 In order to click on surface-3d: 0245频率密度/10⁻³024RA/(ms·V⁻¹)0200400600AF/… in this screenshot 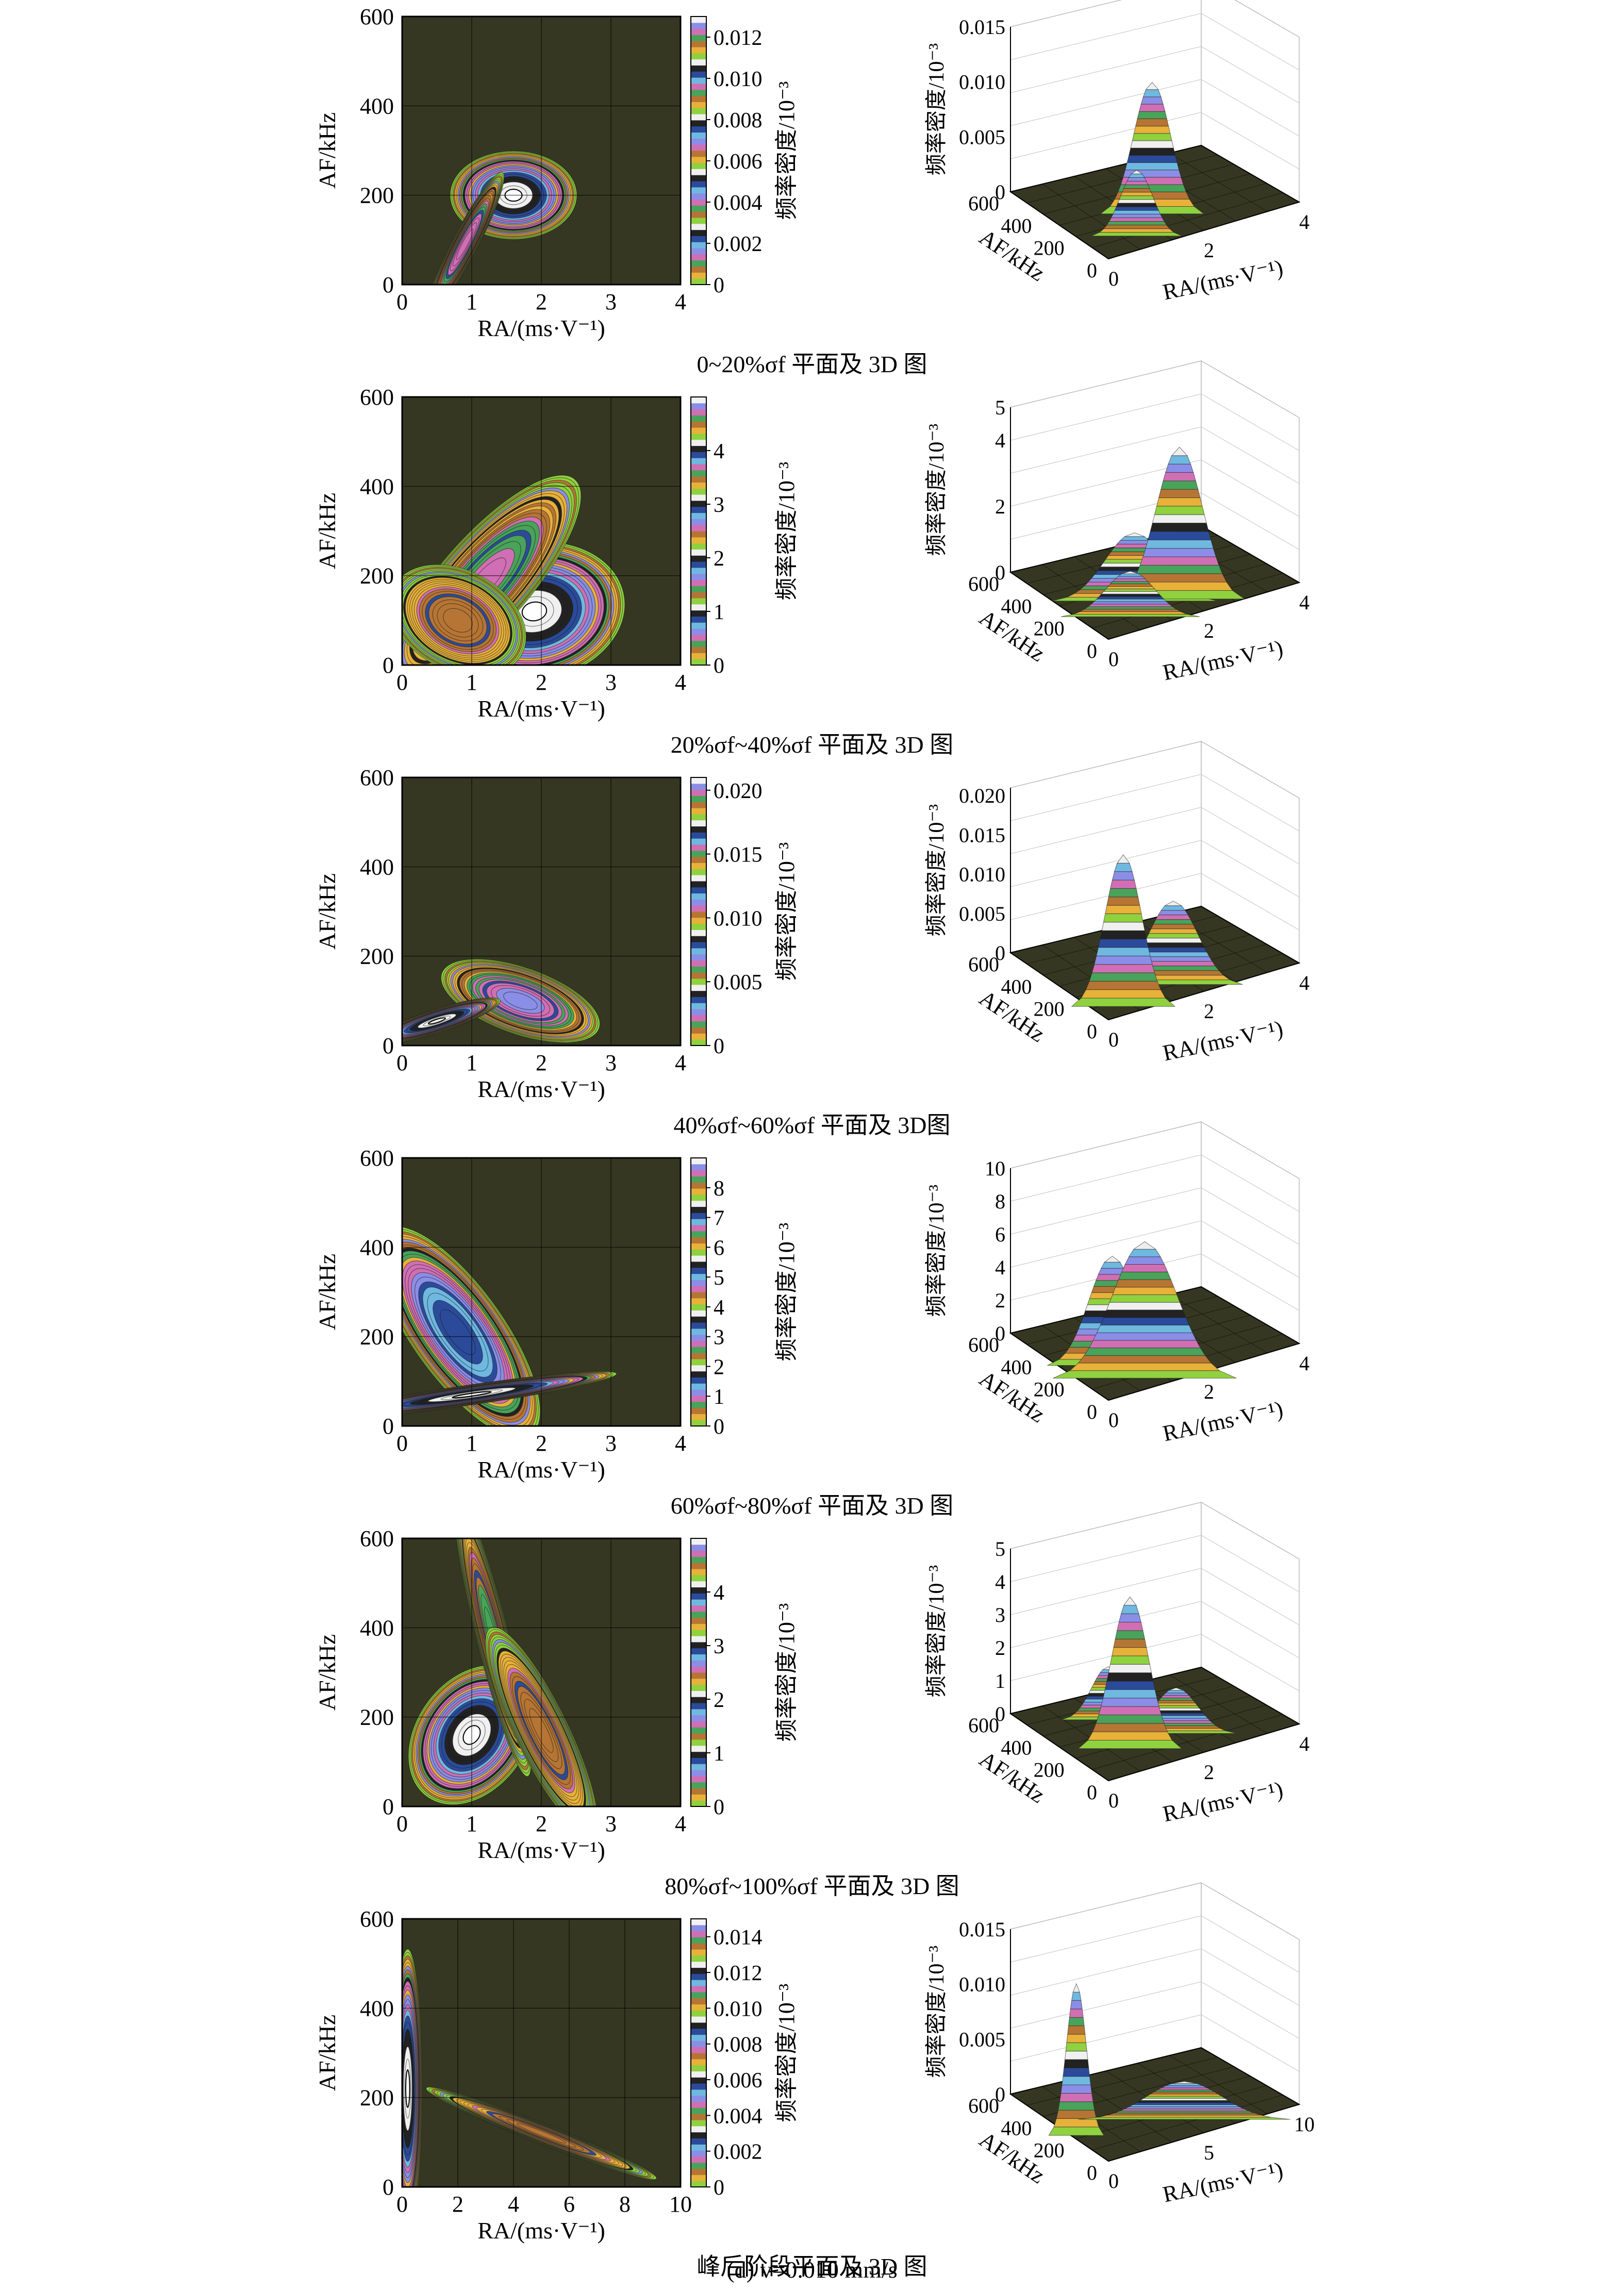, I will do `click(1117, 522)`.